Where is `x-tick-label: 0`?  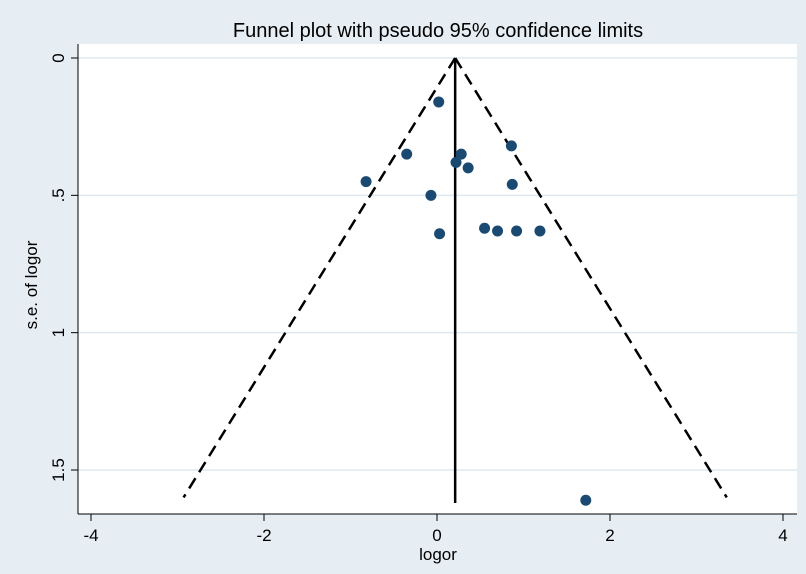 x-tick-label: 0 is located at coordinates (436, 535).